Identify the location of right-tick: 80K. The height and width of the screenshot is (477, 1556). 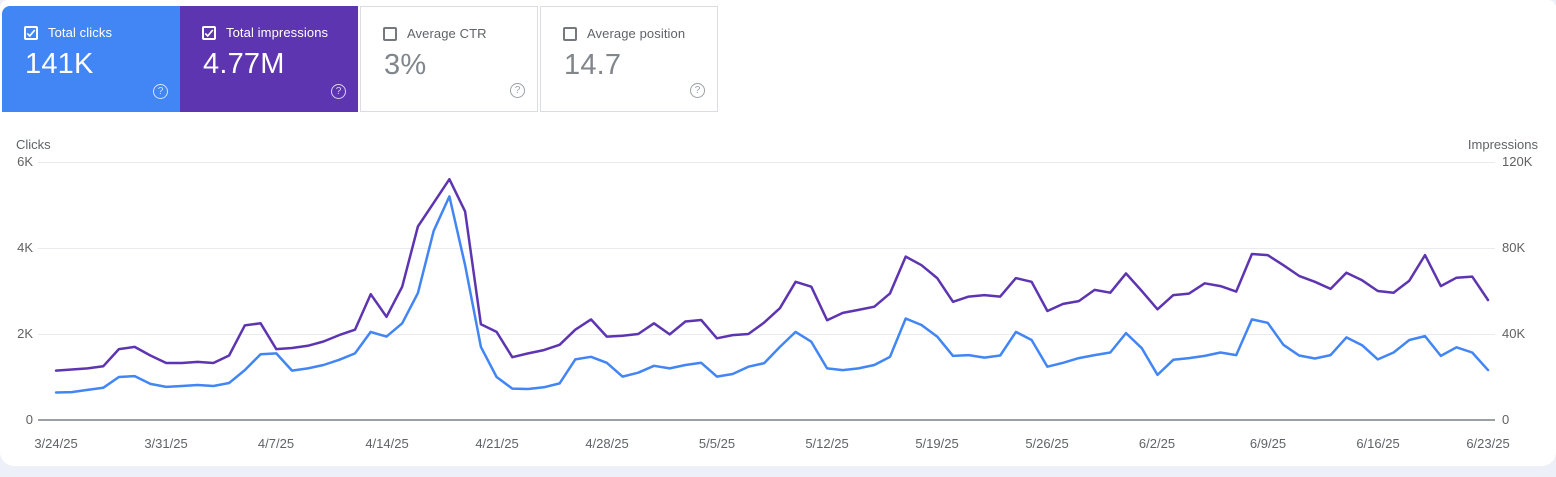
(1514, 247).